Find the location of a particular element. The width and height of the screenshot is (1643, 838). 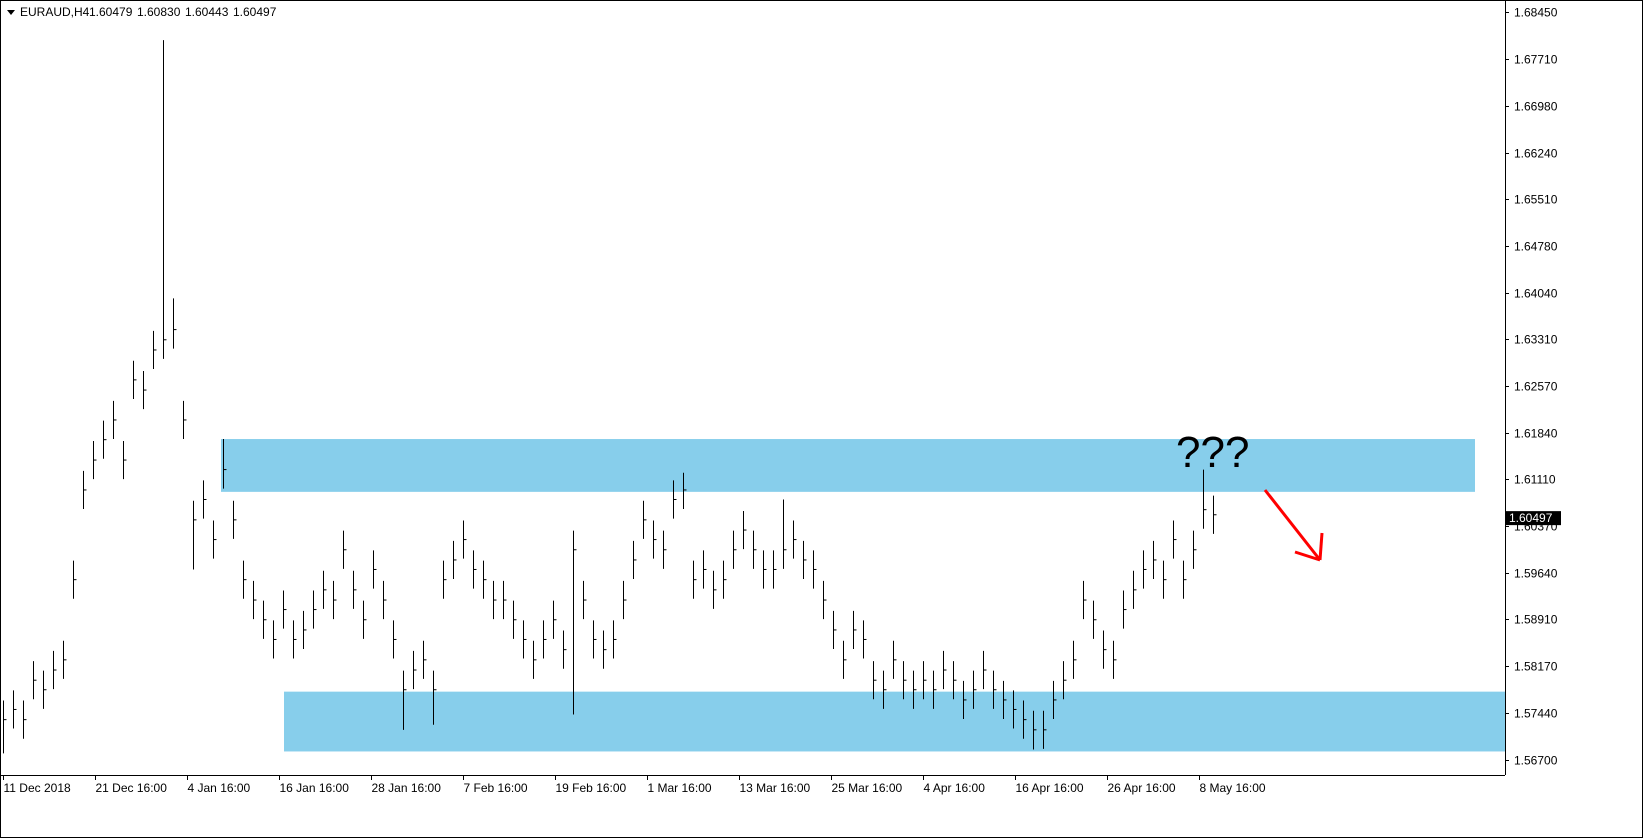

x-tick-label: 28 Jan 16:00 is located at coordinates (407, 788).